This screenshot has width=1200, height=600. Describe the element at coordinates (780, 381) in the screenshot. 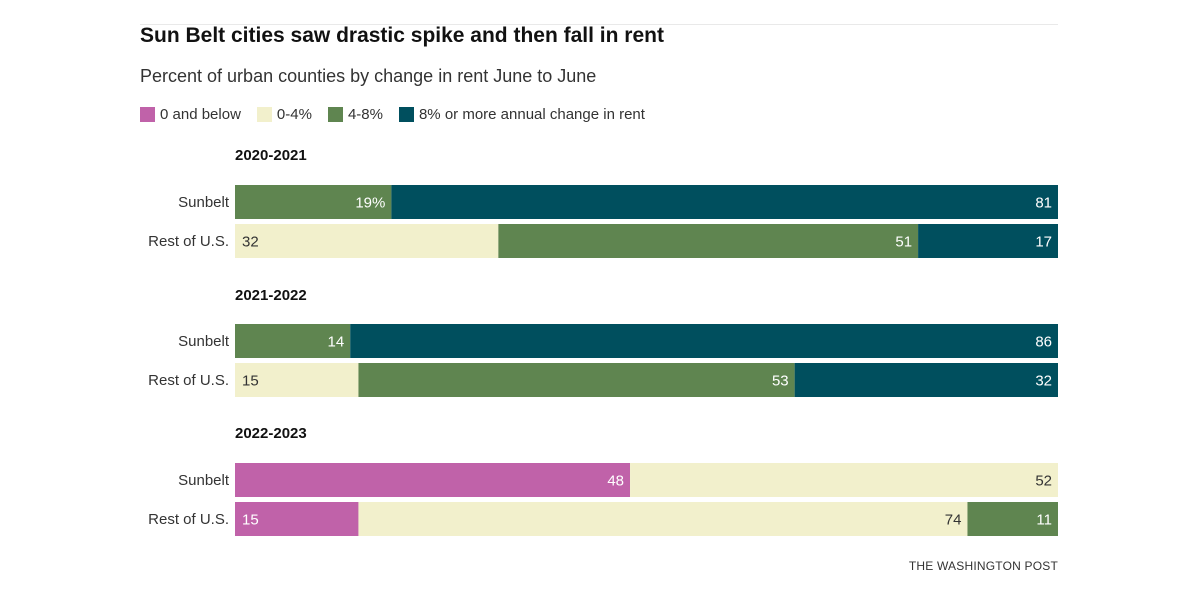

I see `data-label: 53` at that location.